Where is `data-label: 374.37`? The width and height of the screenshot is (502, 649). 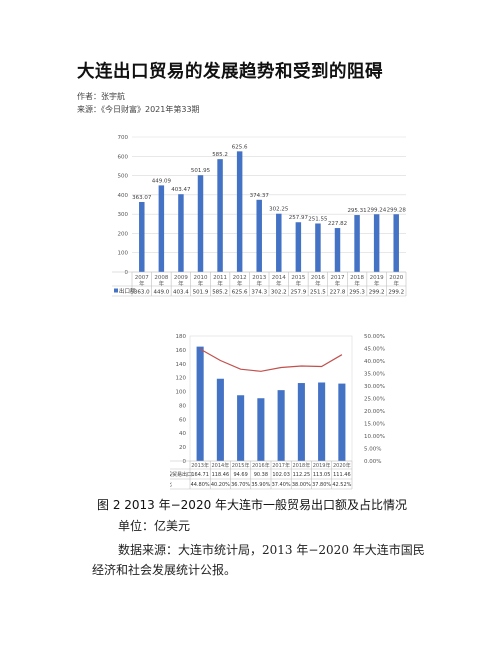 data-label: 374.37 is located at coordinates (260, 196).